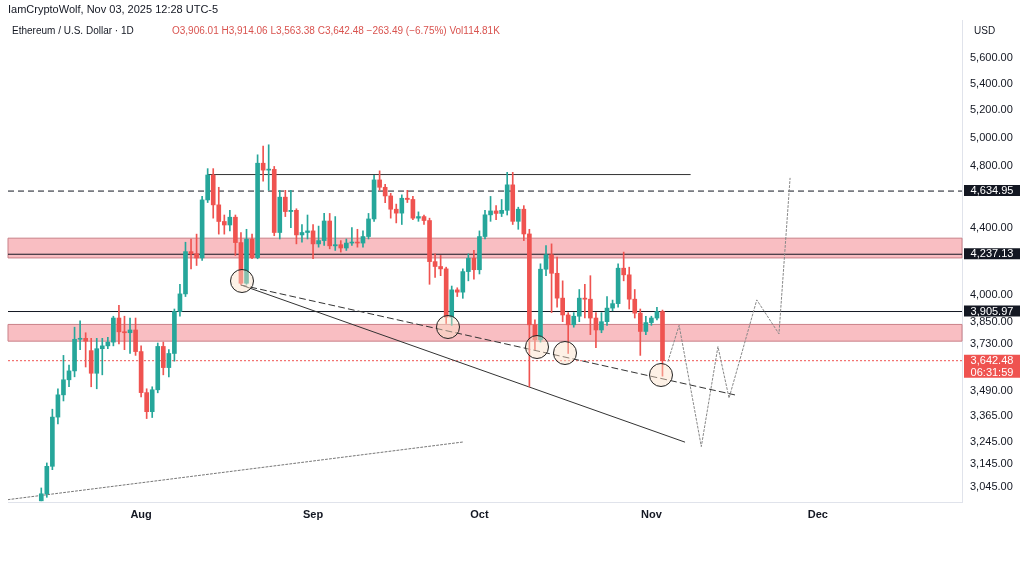 The width and height of the screenshot is (1024, 565). What do you see at coordinates (992, 253) in the screenshot?
I see `ref-line-label: 4,237.13` at bounding box center [992, 253].